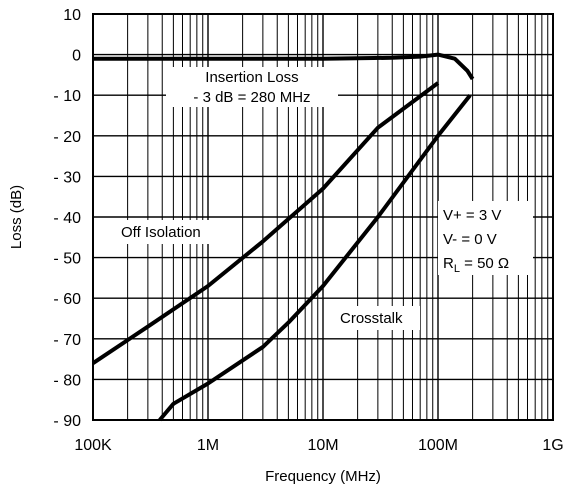 The width and height of the screenshot is (565, 490). What do you see at coordinates (67, 96) in the screenshot?
I see `y-tick-label: - 10` at bounding box center [67, 96].